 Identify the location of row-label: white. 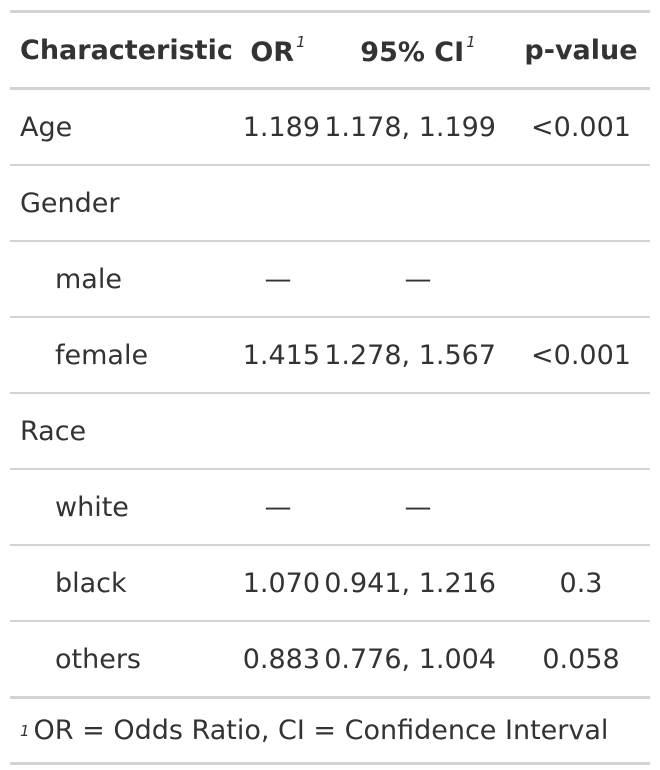
(121, 507).